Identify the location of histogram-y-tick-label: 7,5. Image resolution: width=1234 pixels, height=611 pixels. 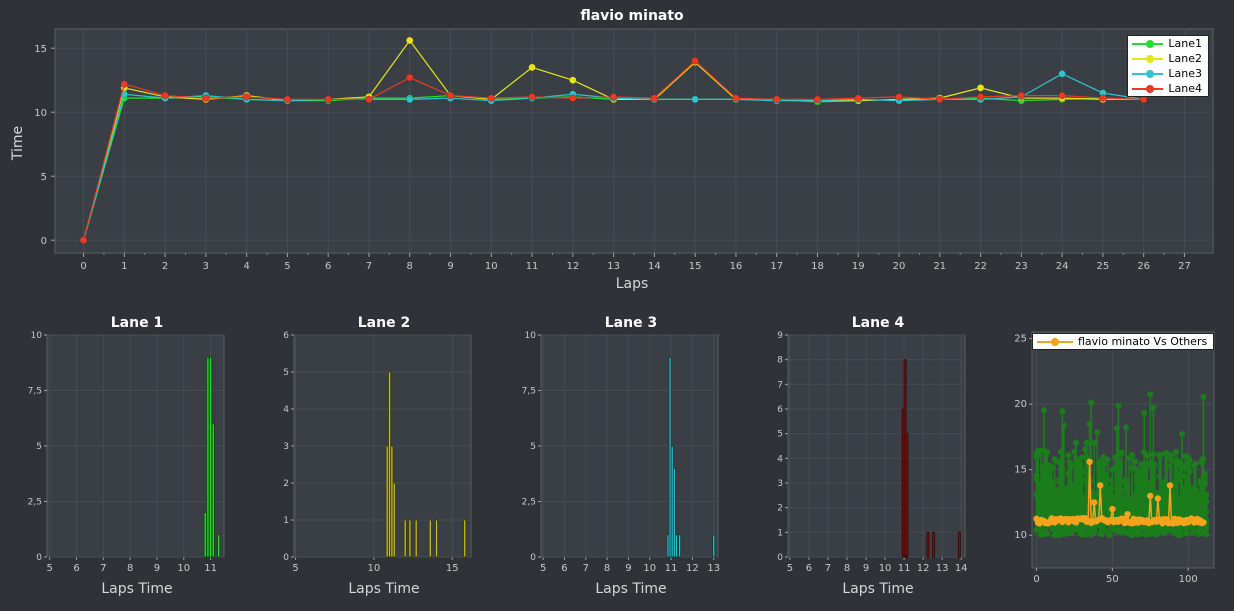
(529, 392).